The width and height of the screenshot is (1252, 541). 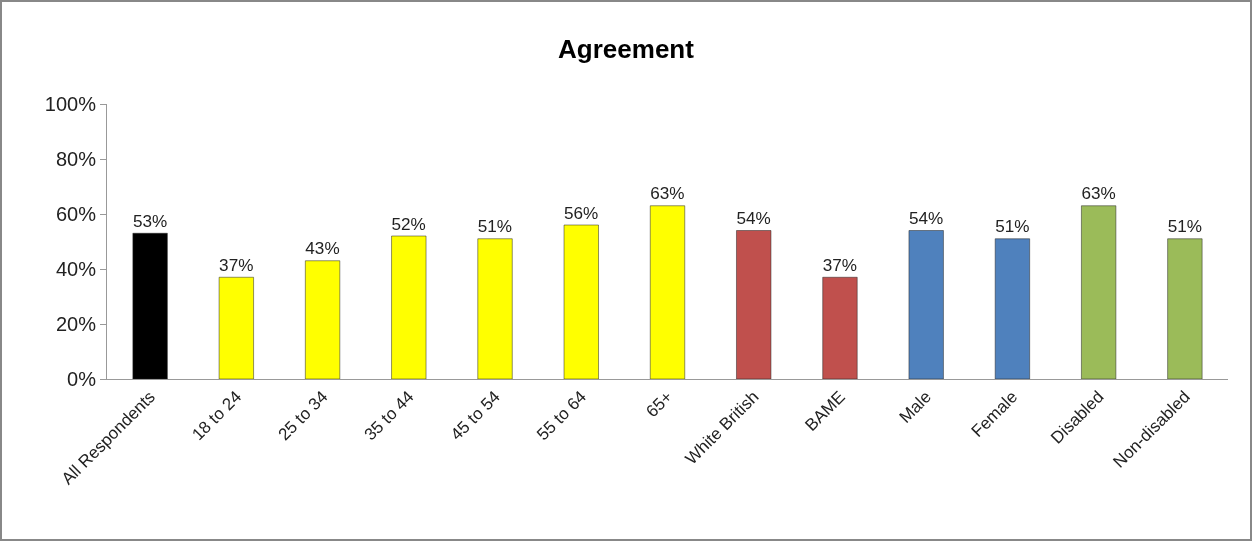 What do you see at coordinates (389, 416) in the screenshot?
I see `x-tick-label: 35 to 44` at bounding box center [389, 416].